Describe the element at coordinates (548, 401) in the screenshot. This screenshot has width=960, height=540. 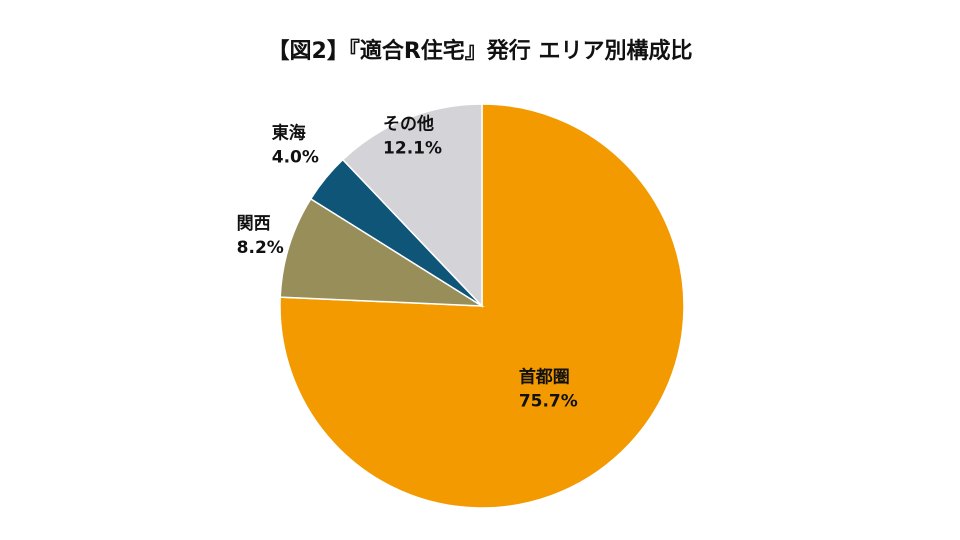
I see `slice-value-label-0: 75.7%` at that location.